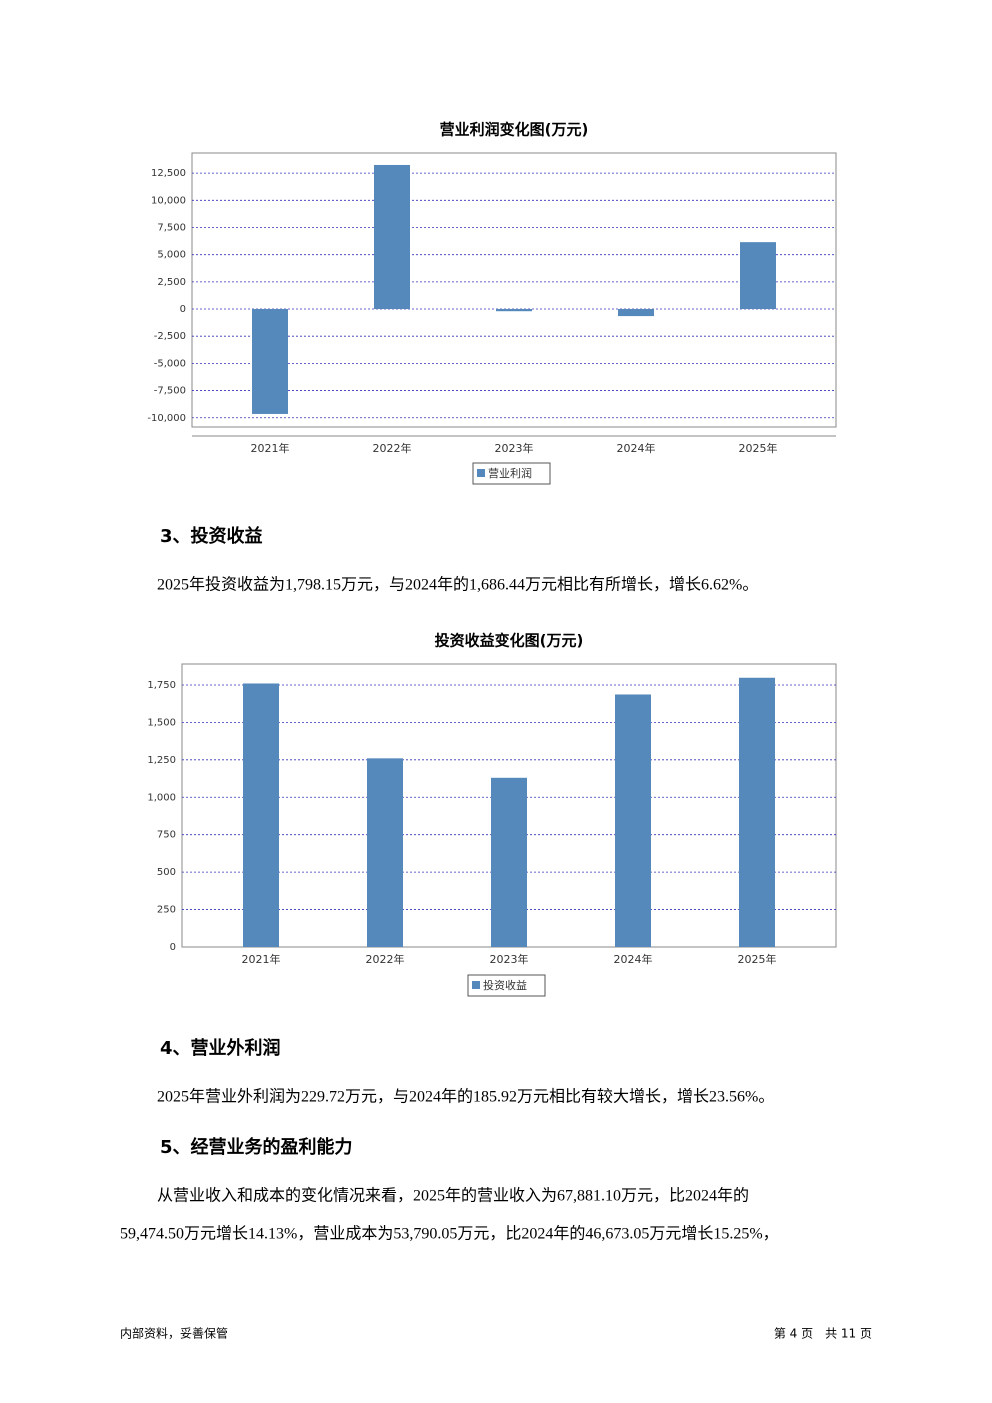 The height and width of the screenshot is (1403, 992). I want to click on footer-left: 内部资料，妥善保管, so click(174, 1333).